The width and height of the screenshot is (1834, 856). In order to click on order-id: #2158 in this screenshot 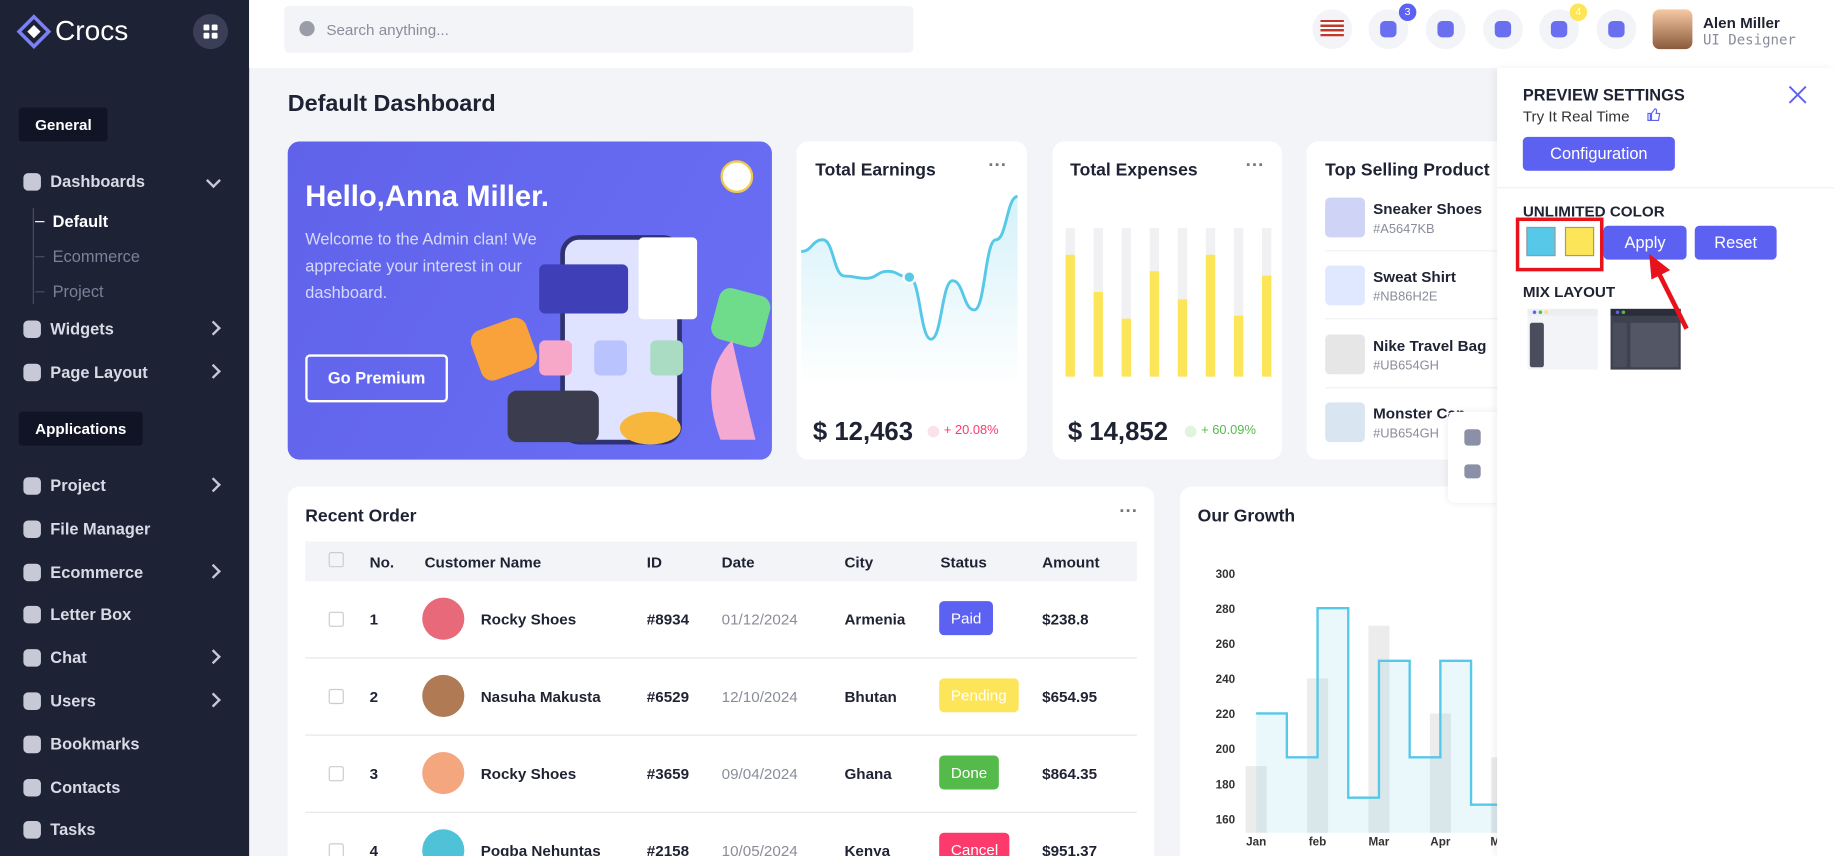, I will do `click(668, 849)`.